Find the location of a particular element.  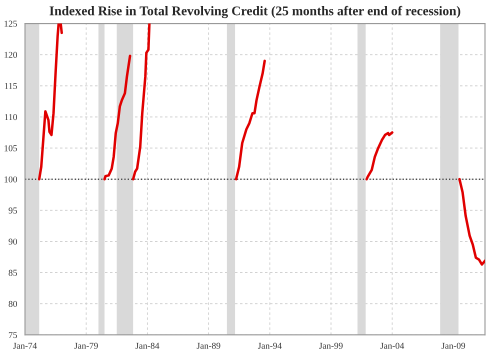

x-tick-label: Jan-04 is located at coordinates (392, 345).